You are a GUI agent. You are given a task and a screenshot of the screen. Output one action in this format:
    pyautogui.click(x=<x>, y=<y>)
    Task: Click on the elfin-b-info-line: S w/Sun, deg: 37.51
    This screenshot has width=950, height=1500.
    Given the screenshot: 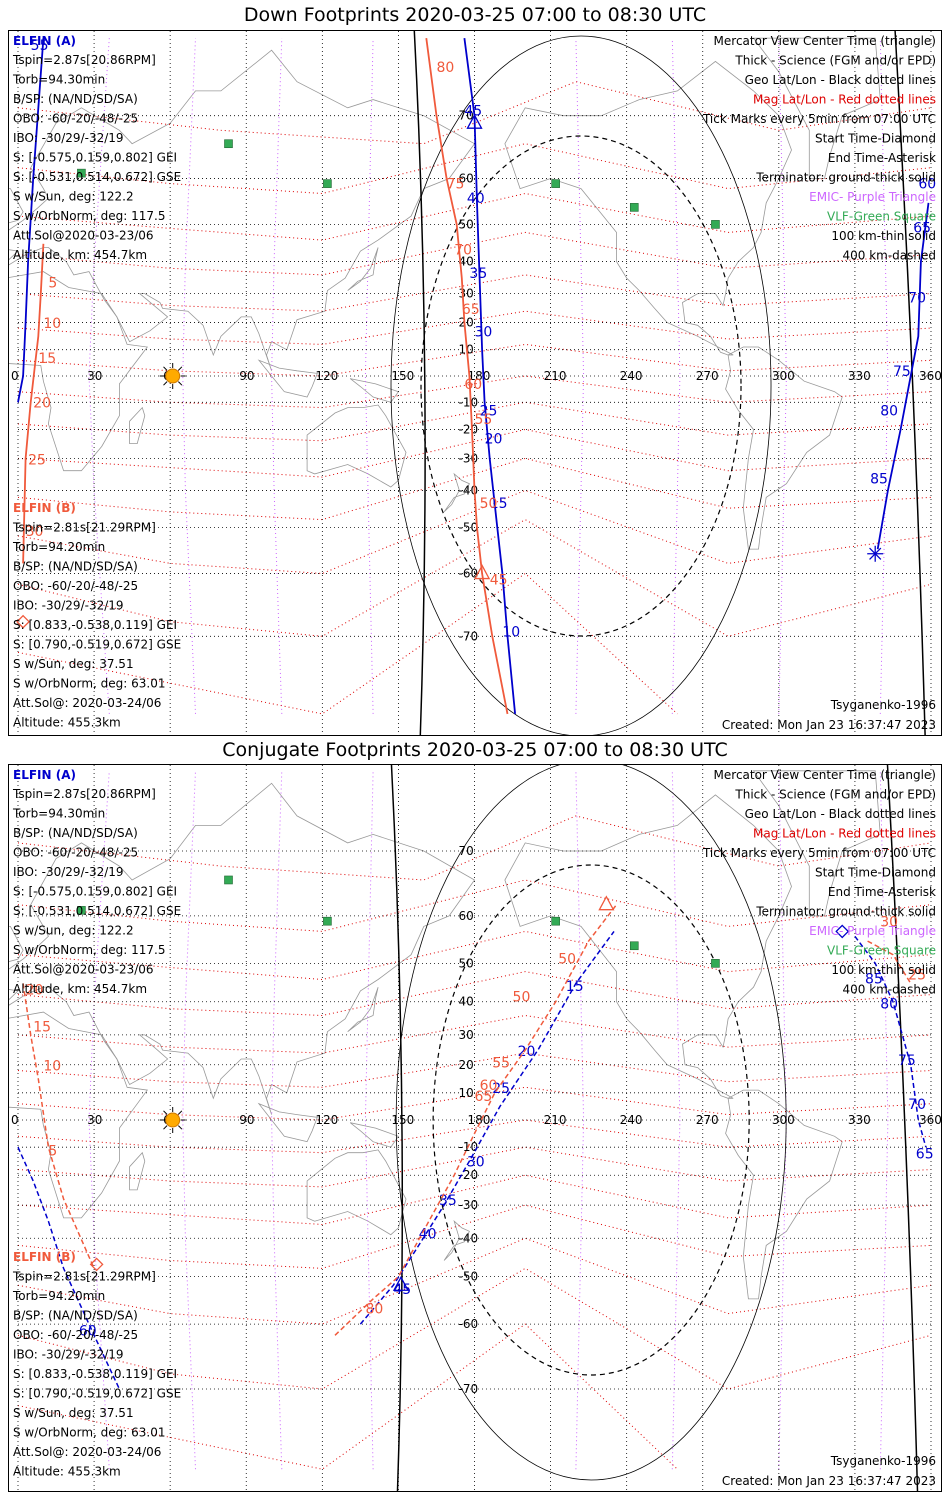 What is the action you would take?
    pyautogui.click(x=73, y=664)
    